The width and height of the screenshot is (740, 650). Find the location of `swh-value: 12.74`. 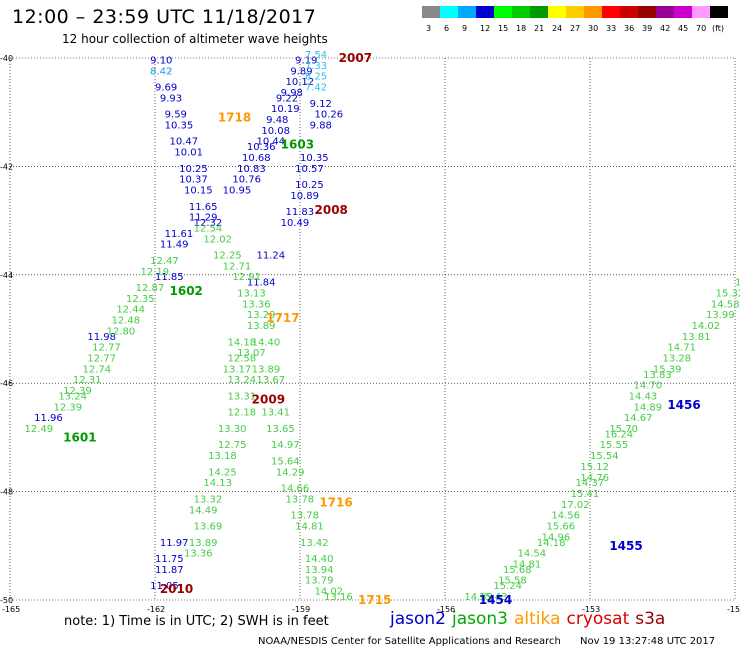

swh-value: 12.74 is located at coordinates (97, 369).